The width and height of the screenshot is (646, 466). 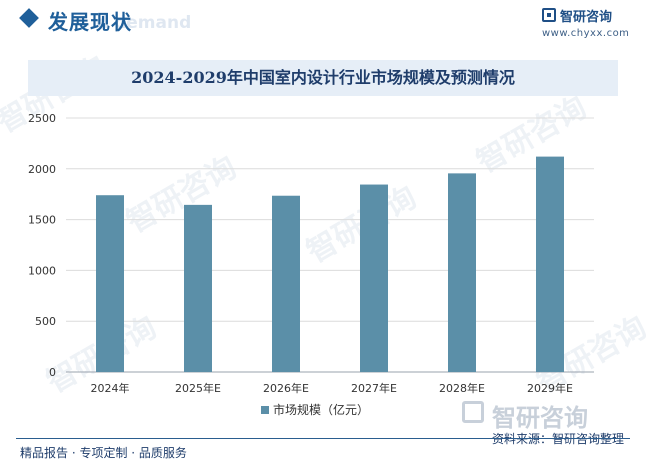 I want to click on x-tick-label: 2028年E, so click(x=462, y=388).